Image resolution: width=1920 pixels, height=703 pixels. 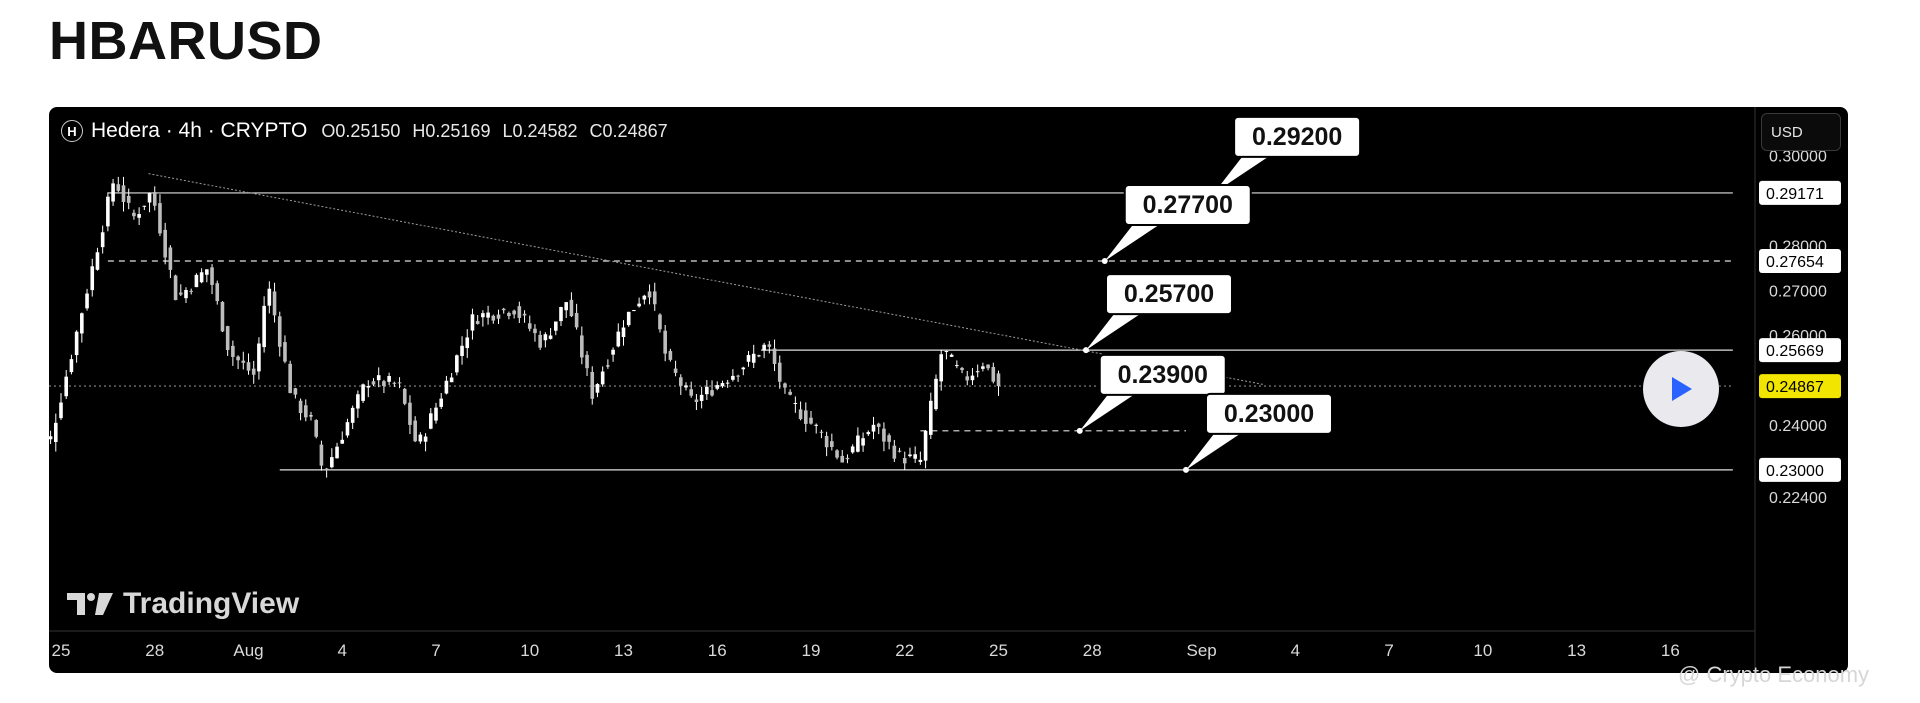 I want to click on high-value: H0.25169, so click(x=451, y=130).